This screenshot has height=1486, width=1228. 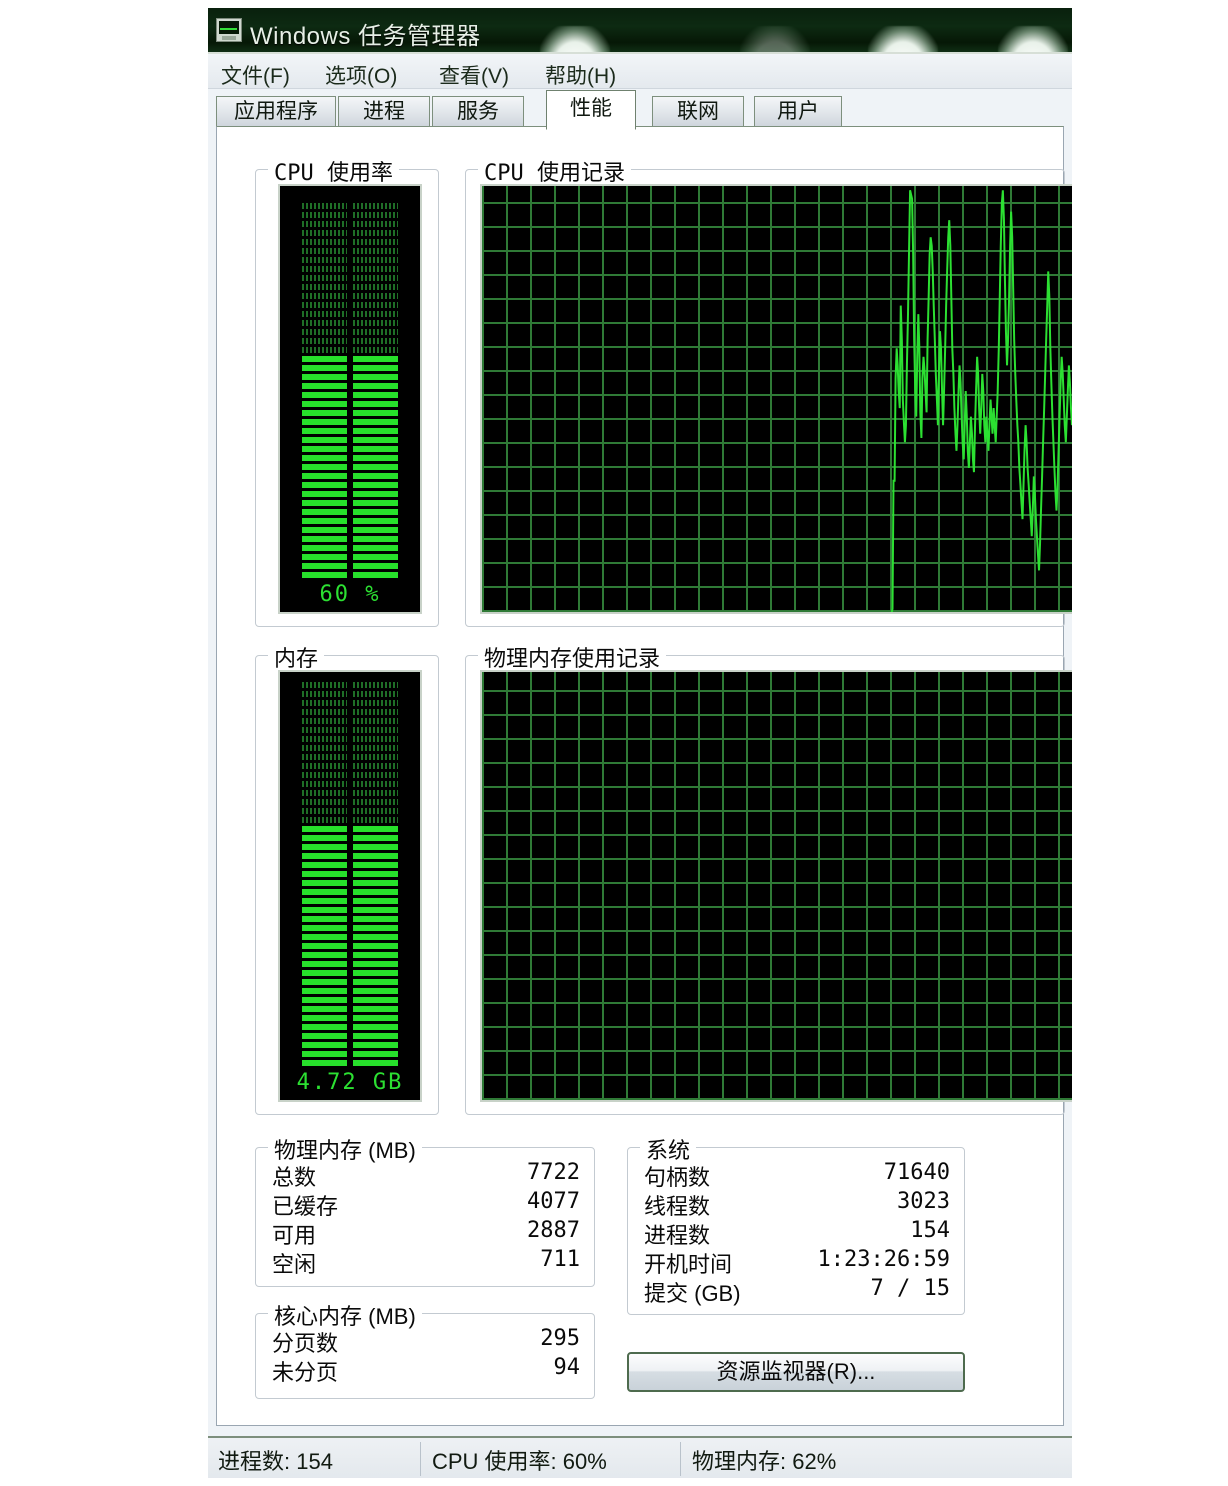 What do you see at coordinates (916, 1172) in the screenshot?
I see `system-value-0: 71640` at bounding box center [916, 1172].